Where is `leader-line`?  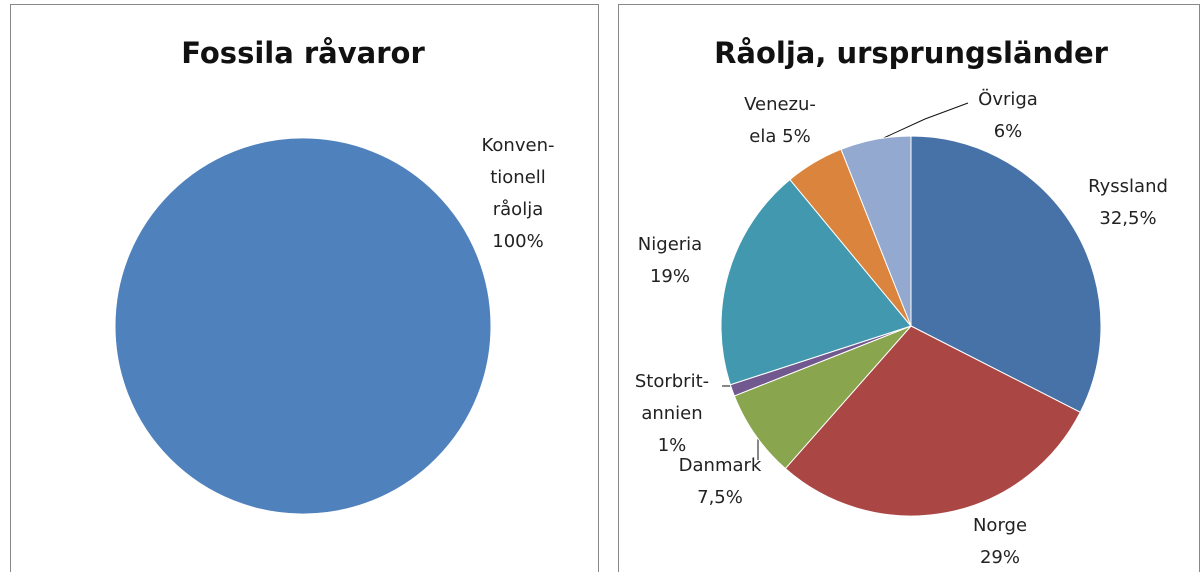
leader-line is located at coordinates (946, 111).